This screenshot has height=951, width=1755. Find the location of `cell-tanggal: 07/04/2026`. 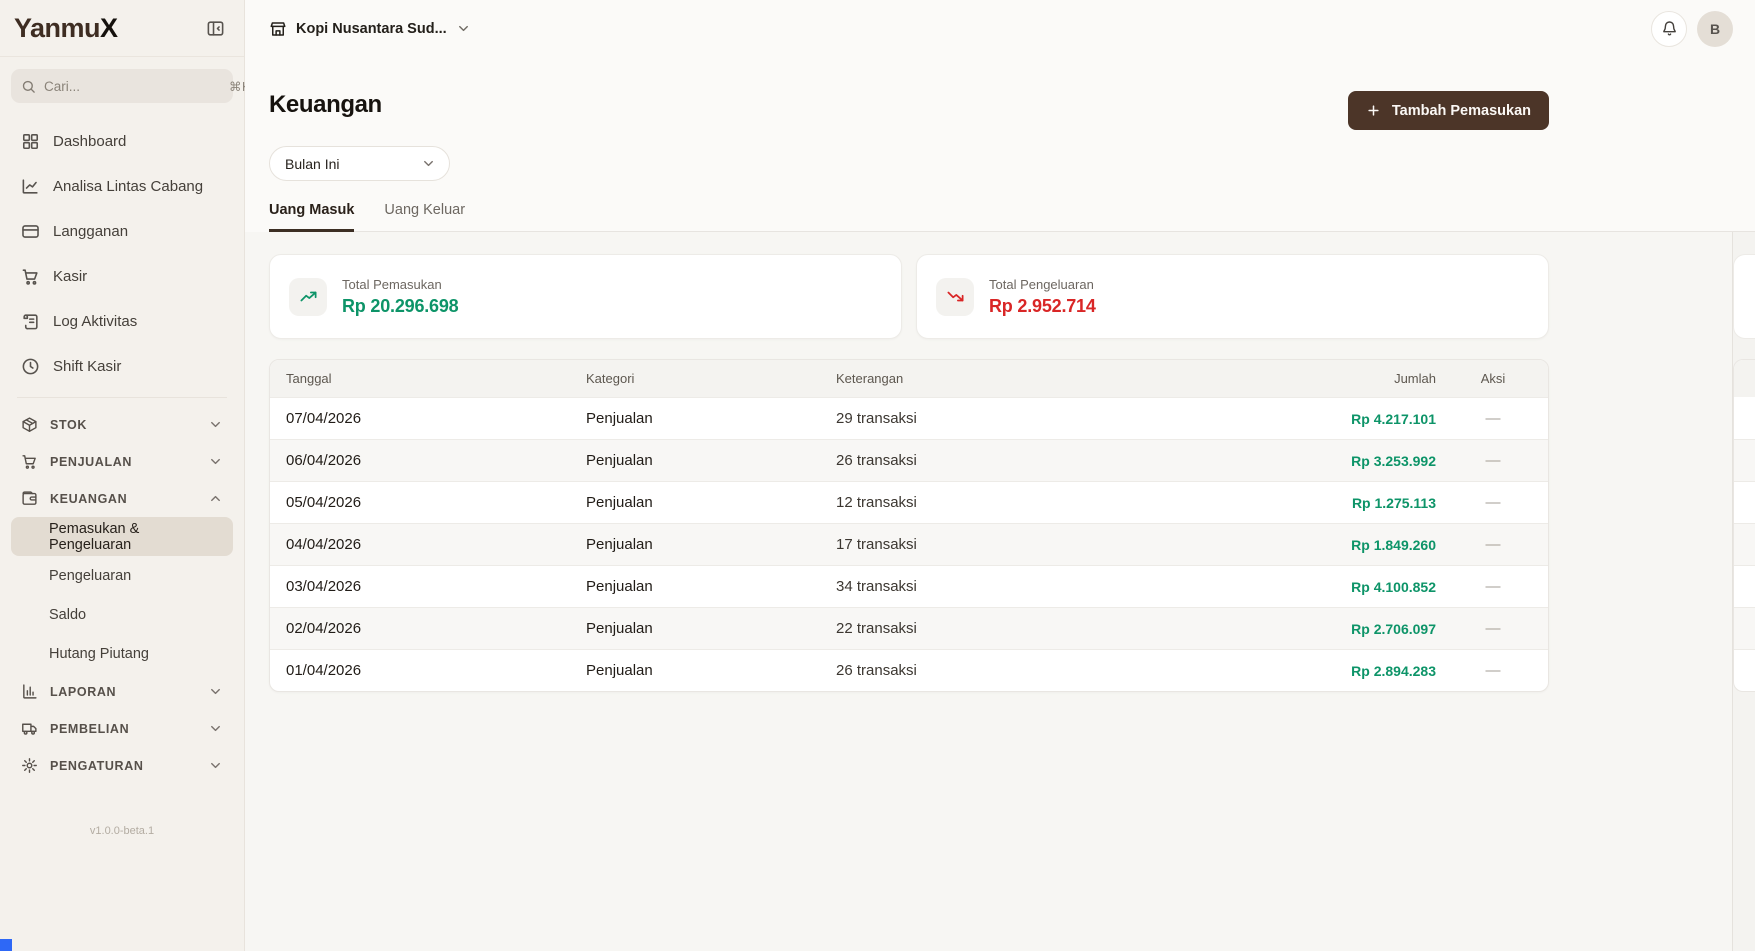

cell-tanggal: 07/04/2026 is located at coordinates (324, 418).